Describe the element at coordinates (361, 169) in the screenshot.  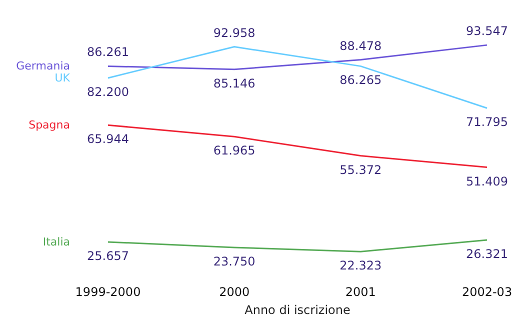
I see `data-label: 55.372` at that location.